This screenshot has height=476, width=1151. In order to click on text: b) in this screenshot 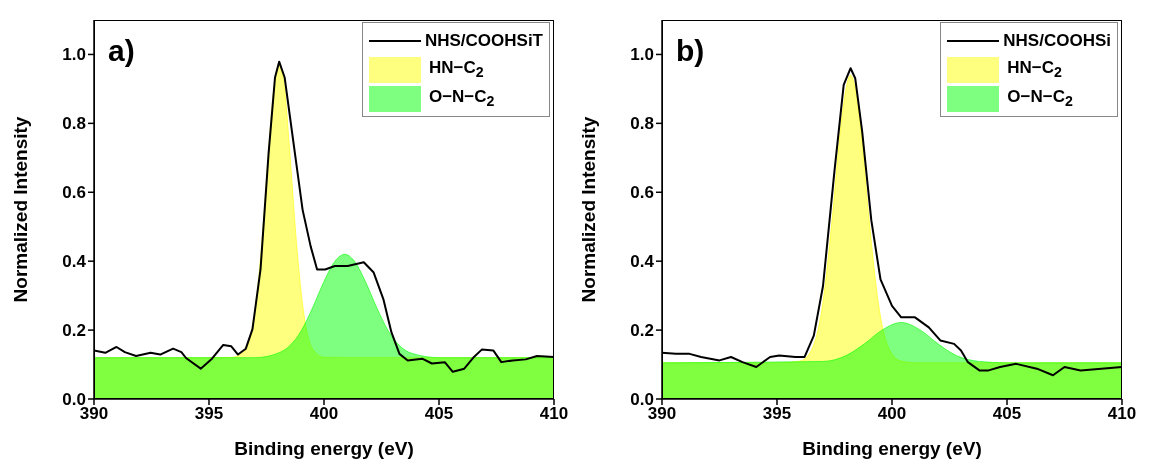, I will do `click(690, 51)`.